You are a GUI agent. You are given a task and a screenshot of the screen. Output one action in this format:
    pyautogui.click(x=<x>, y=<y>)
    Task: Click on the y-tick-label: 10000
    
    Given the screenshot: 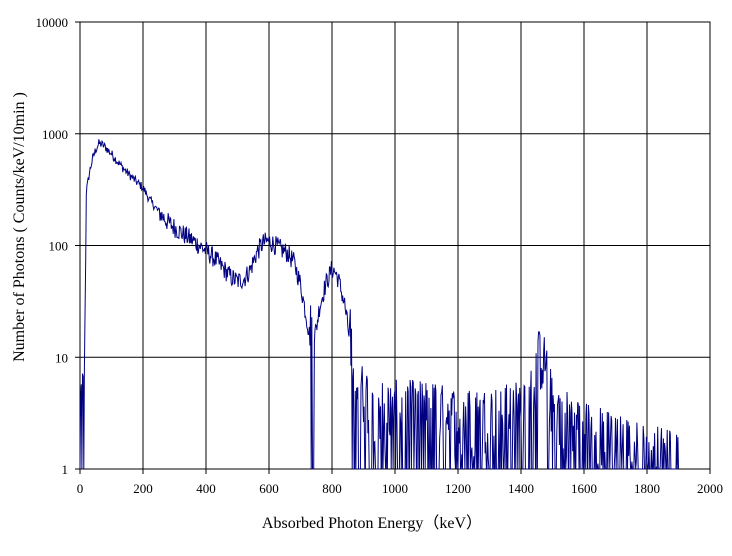 What is the action you would take?
    pyautogui.click(x=52, y=22)
    